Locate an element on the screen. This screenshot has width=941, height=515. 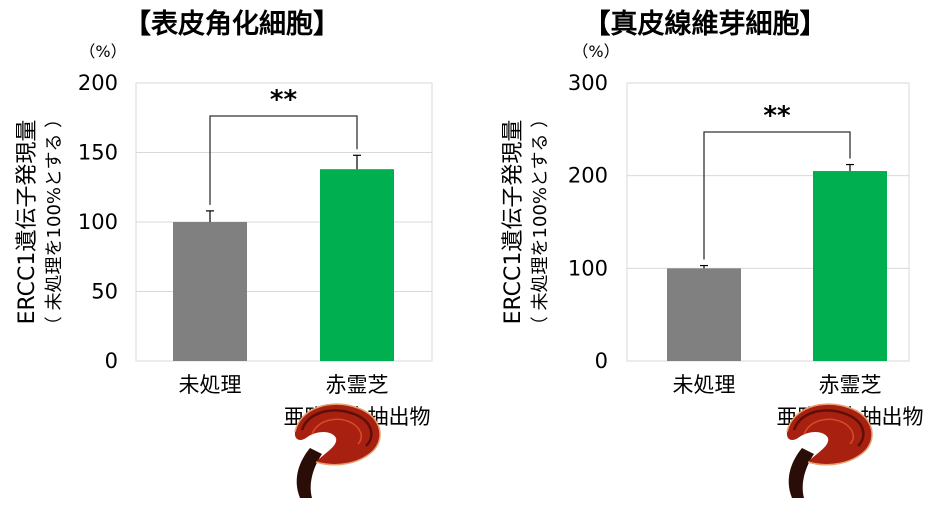
y-tick-label: 50 is located at coordinates (104, 292).